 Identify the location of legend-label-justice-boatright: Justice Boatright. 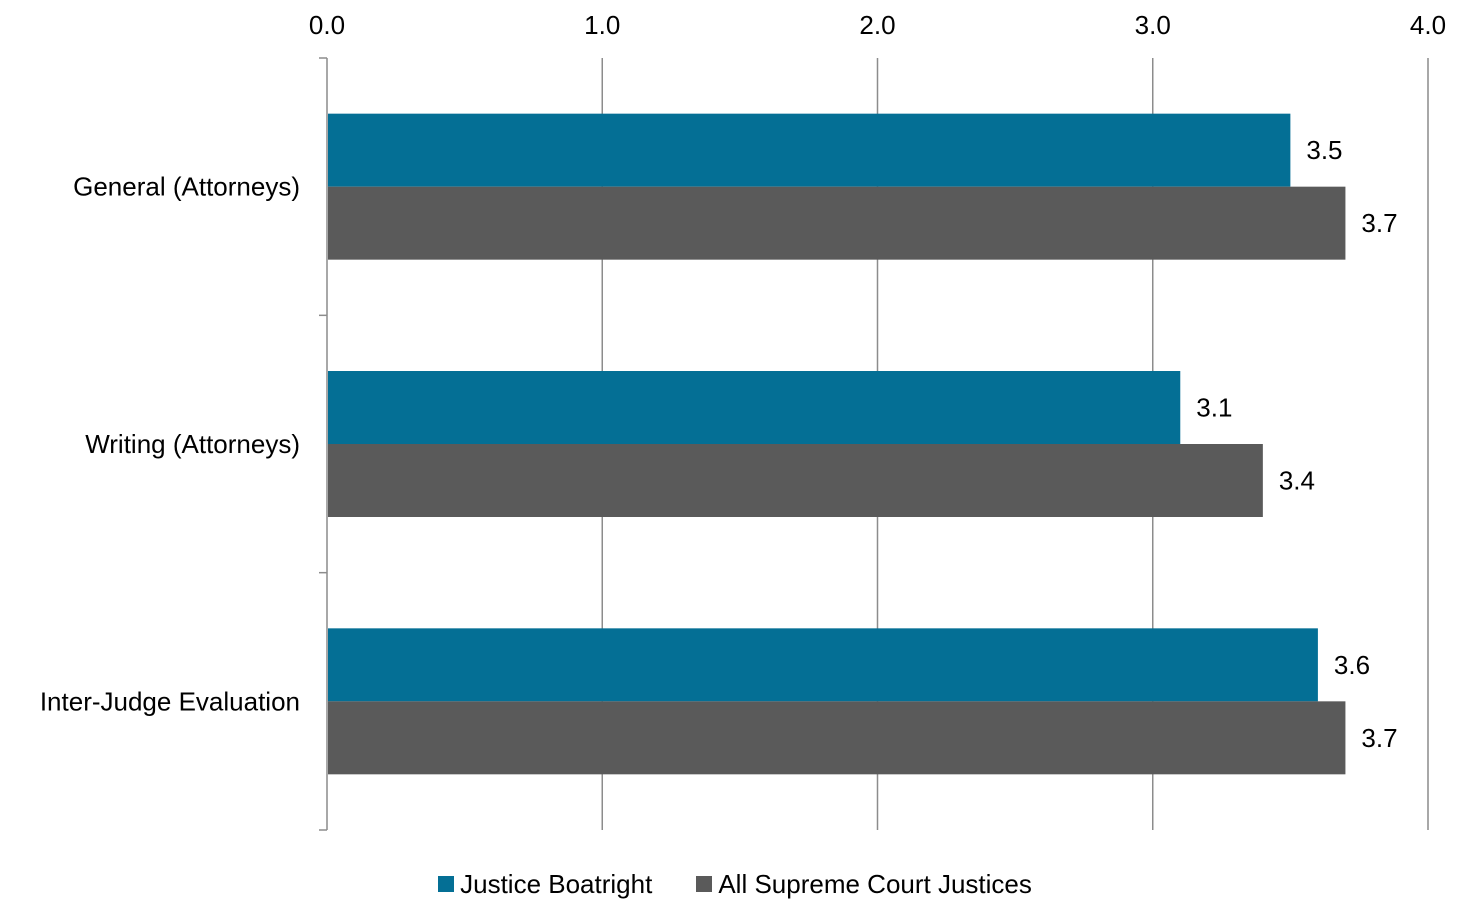
(556, 883).